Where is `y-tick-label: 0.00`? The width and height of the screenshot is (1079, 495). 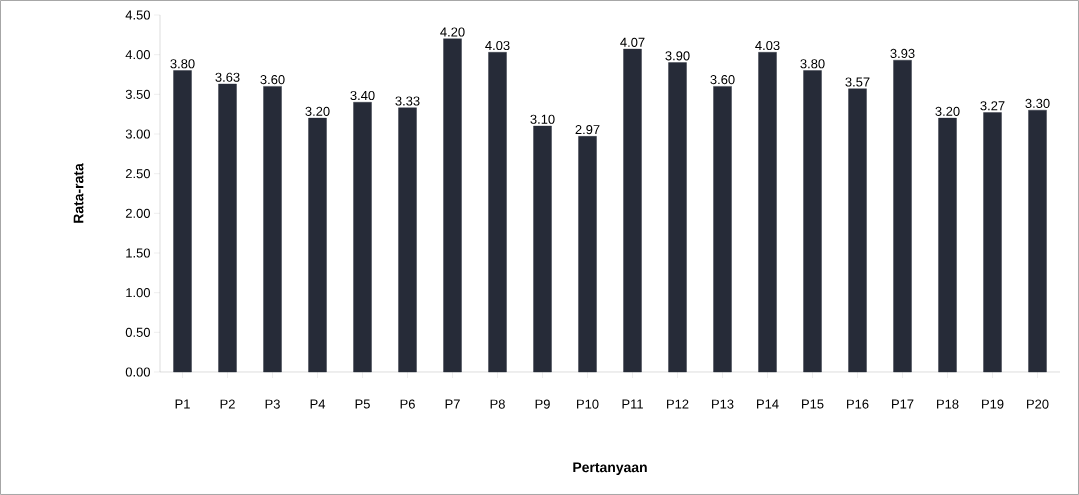
y-tick-label: 0.00 is located at coordinates (137, 372).